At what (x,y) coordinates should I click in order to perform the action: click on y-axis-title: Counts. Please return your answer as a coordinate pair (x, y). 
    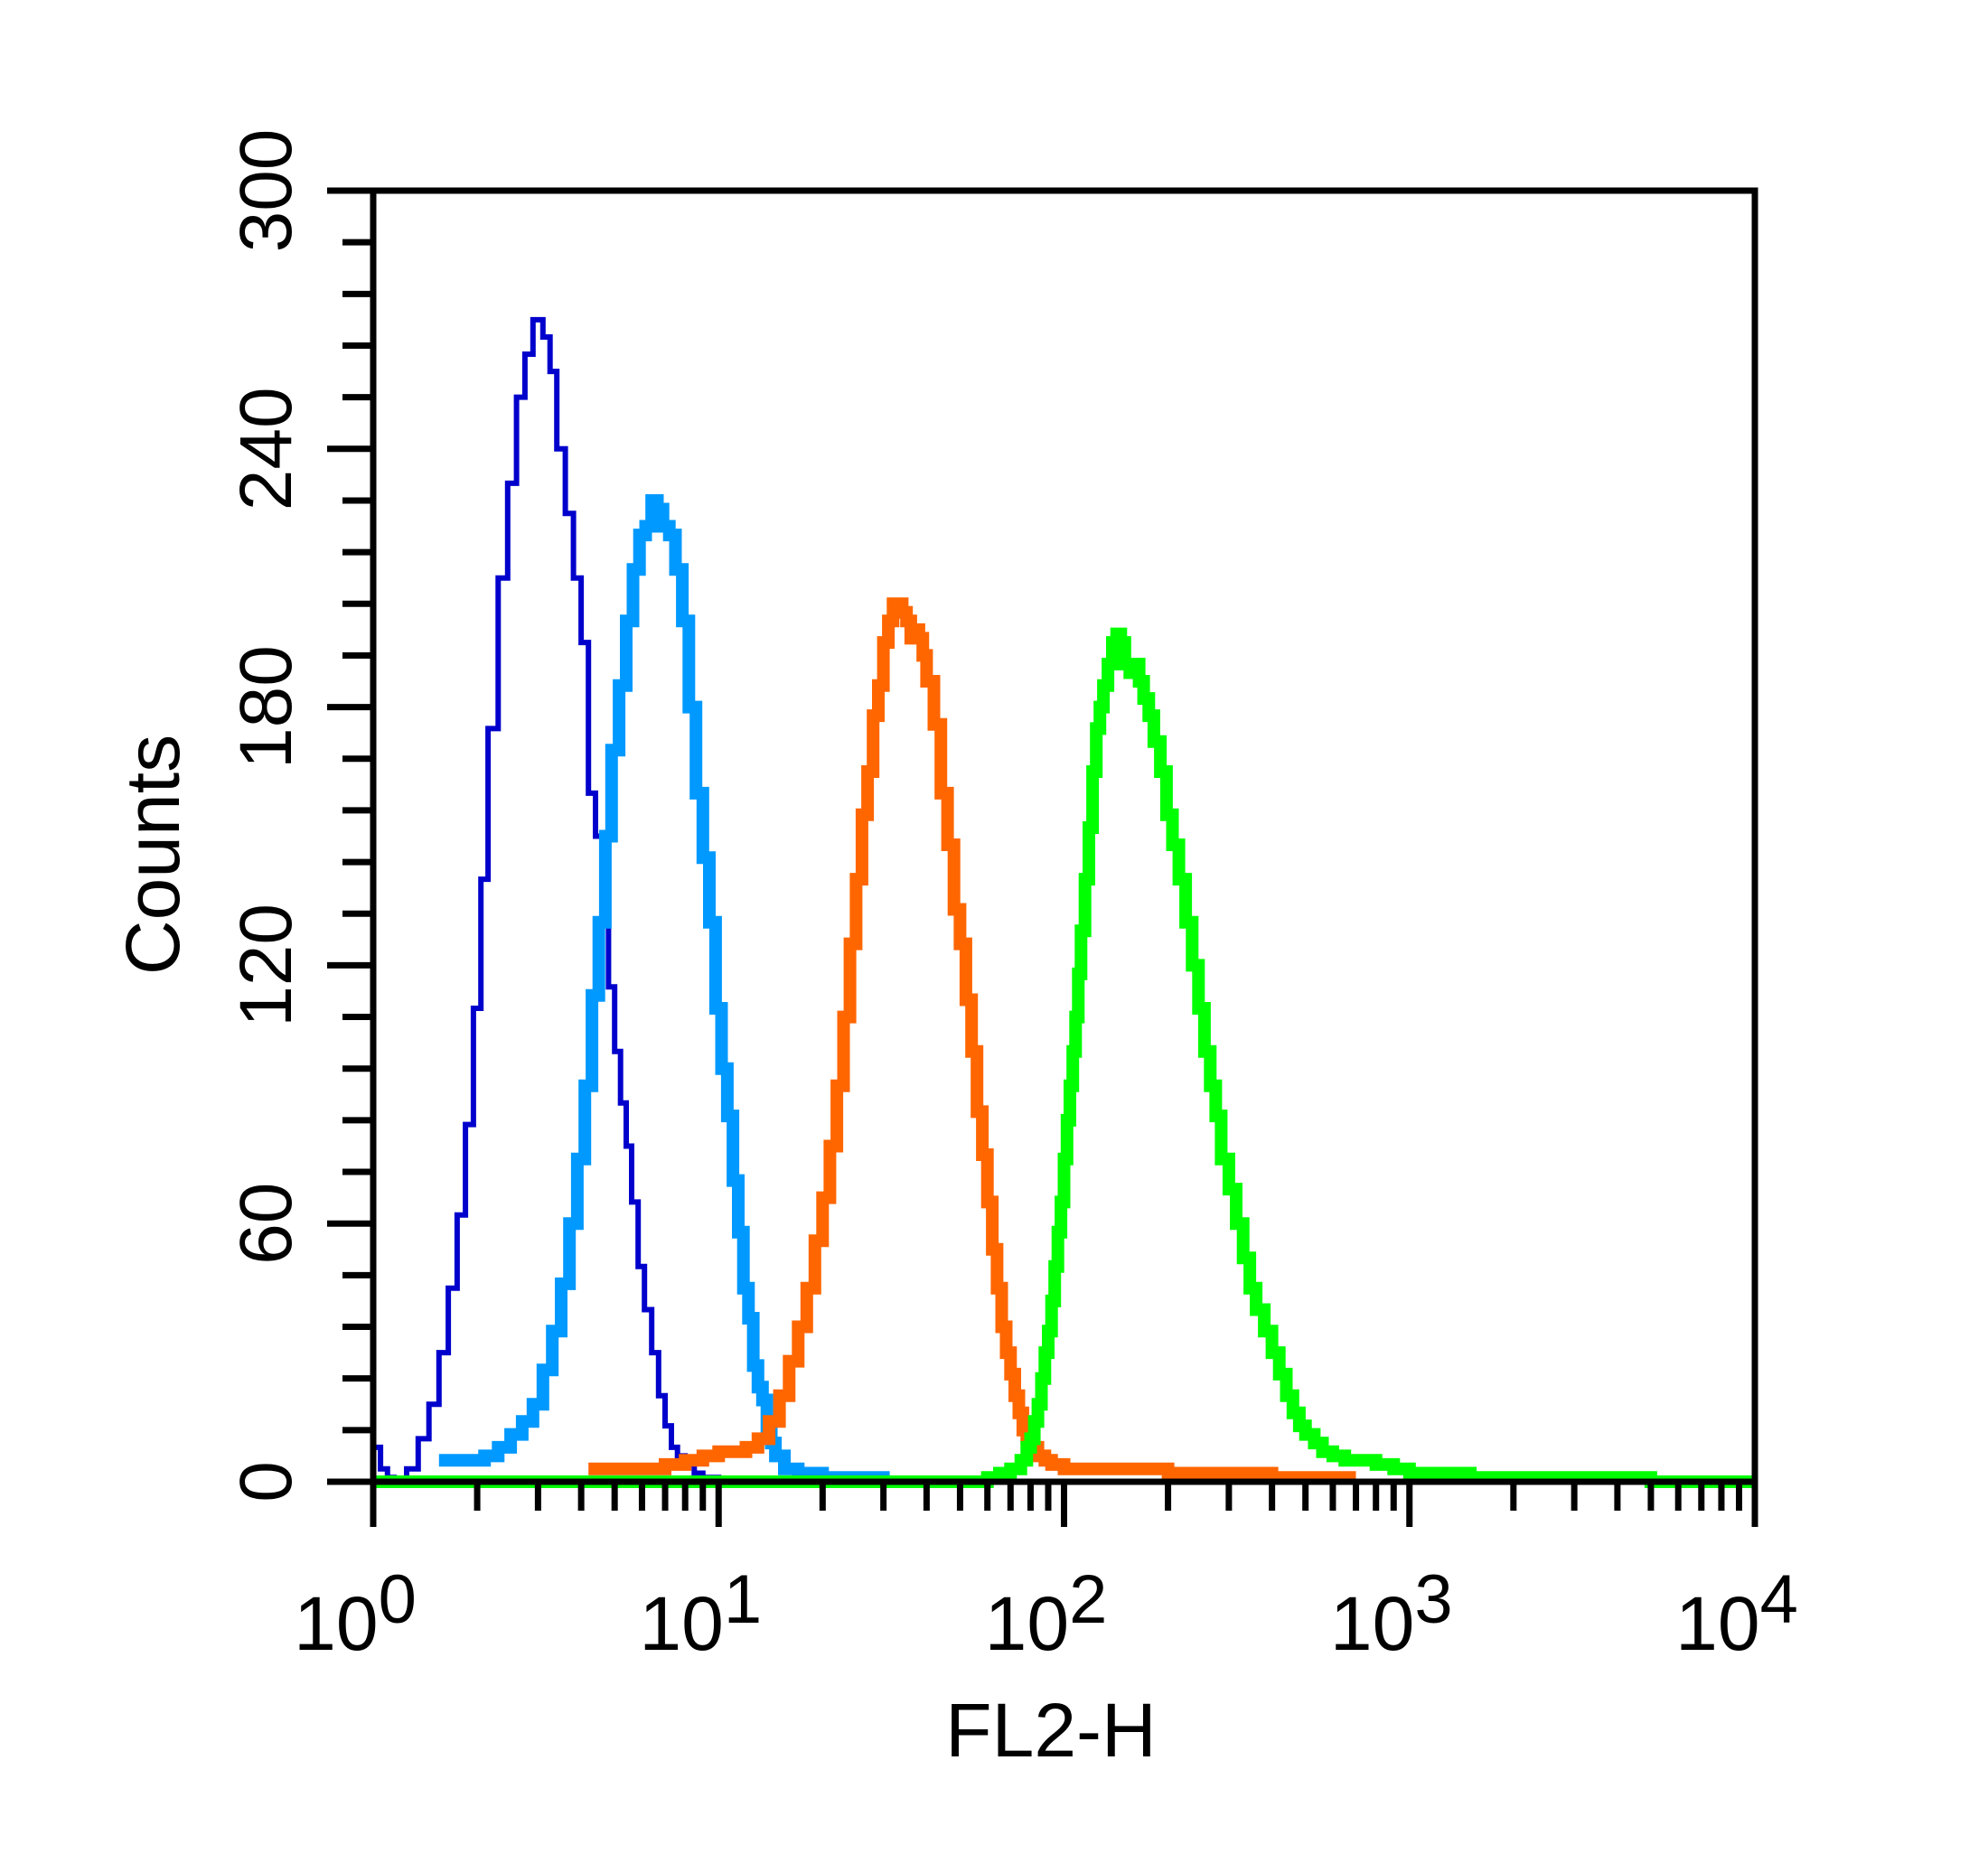
    Looking at the image, I should click on (152, 855).